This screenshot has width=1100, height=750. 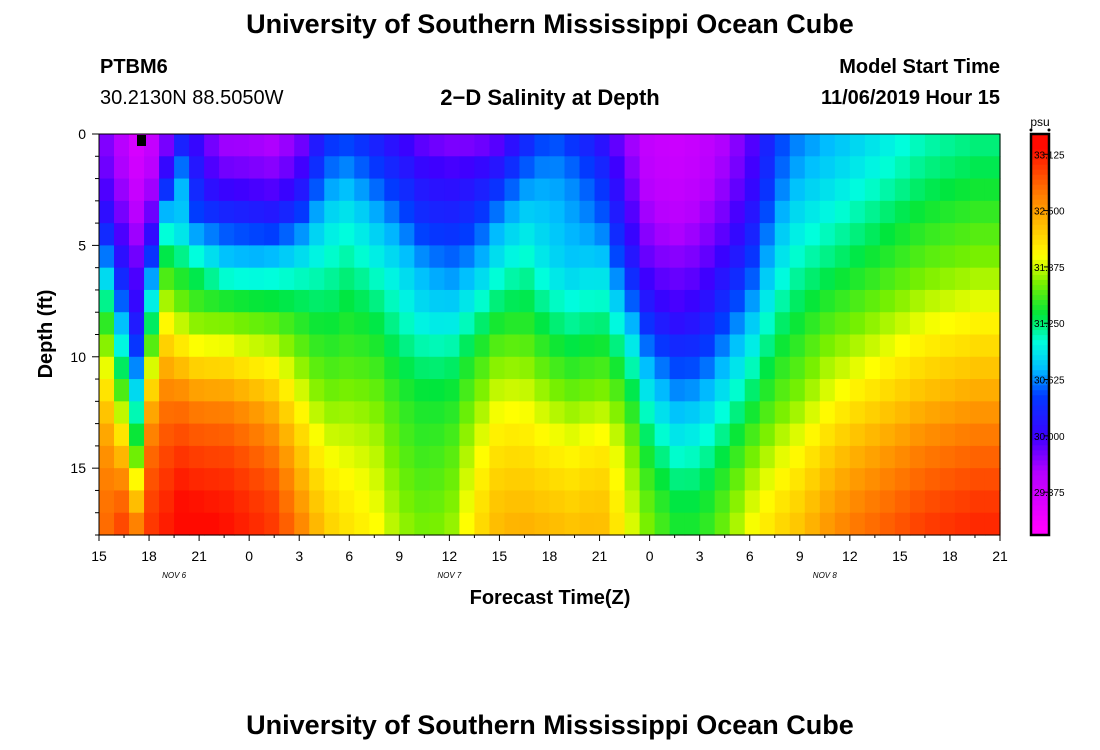 What do you see at coordinates (134, 67) in the screenshot?
I see `station-id: PTBM6` at bounding box center [134, 67].